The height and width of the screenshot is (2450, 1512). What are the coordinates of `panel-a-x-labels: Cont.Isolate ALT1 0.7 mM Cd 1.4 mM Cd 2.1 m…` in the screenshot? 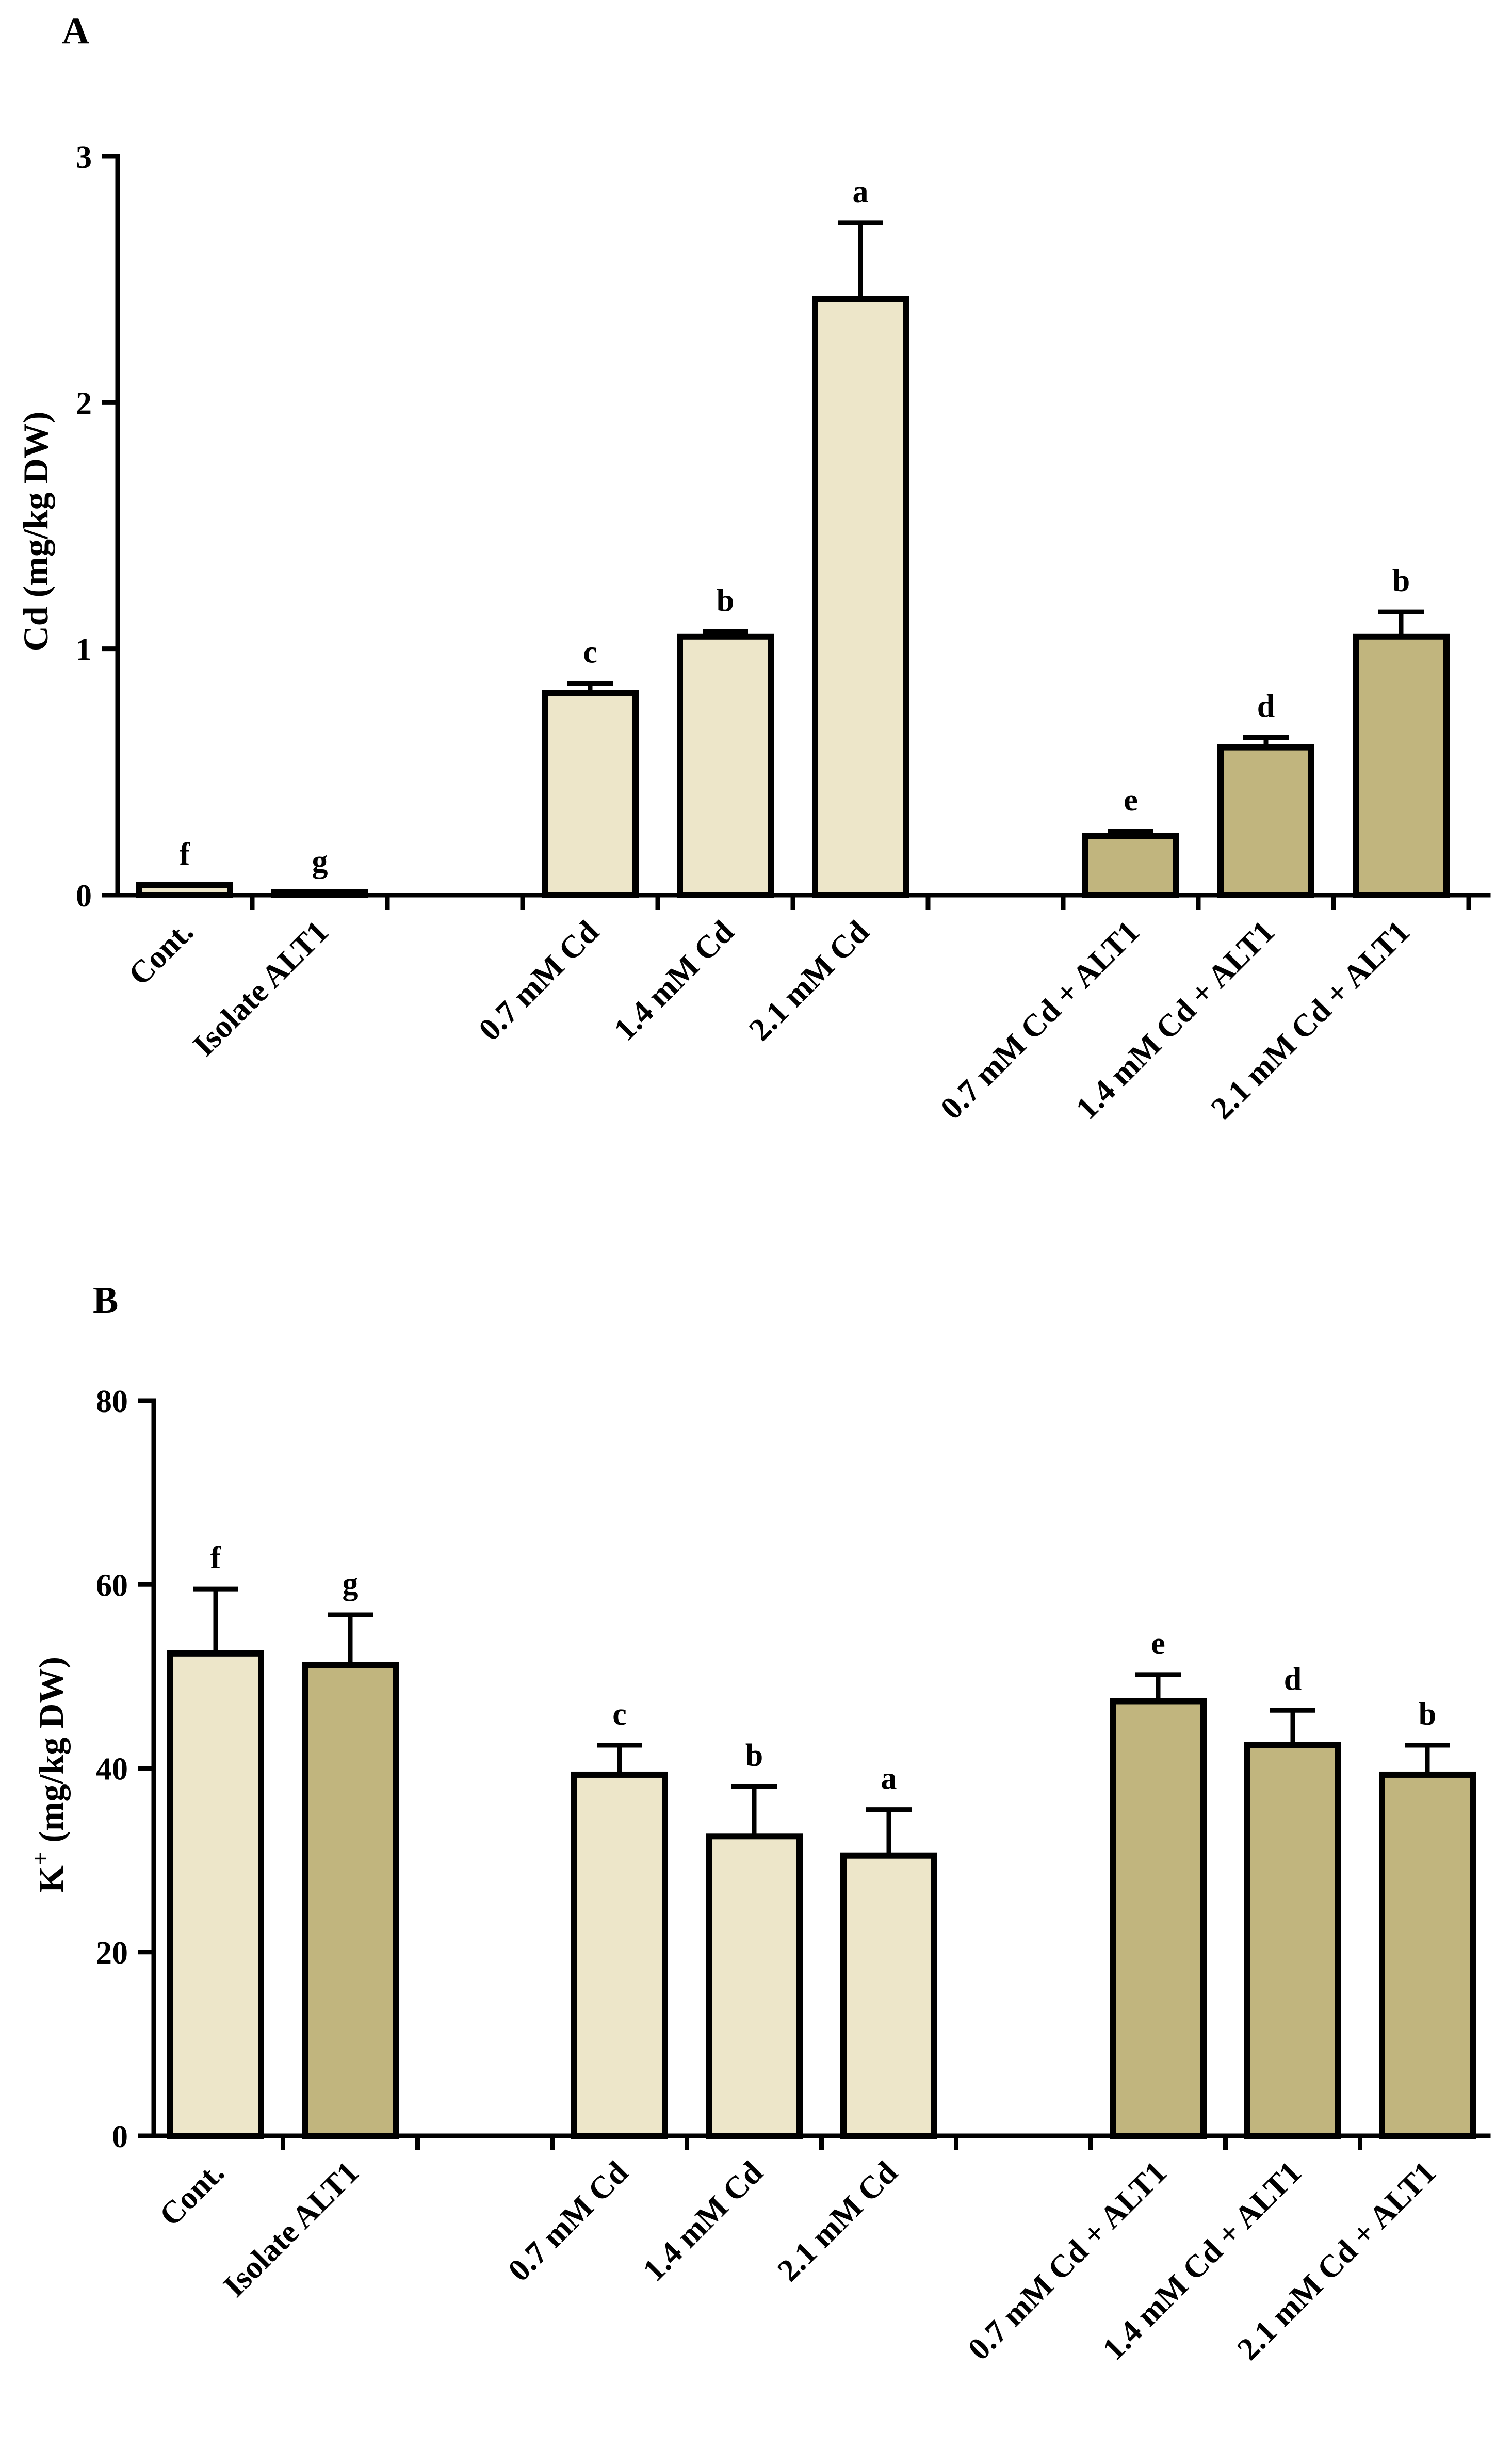 It's located at (769, 1020).